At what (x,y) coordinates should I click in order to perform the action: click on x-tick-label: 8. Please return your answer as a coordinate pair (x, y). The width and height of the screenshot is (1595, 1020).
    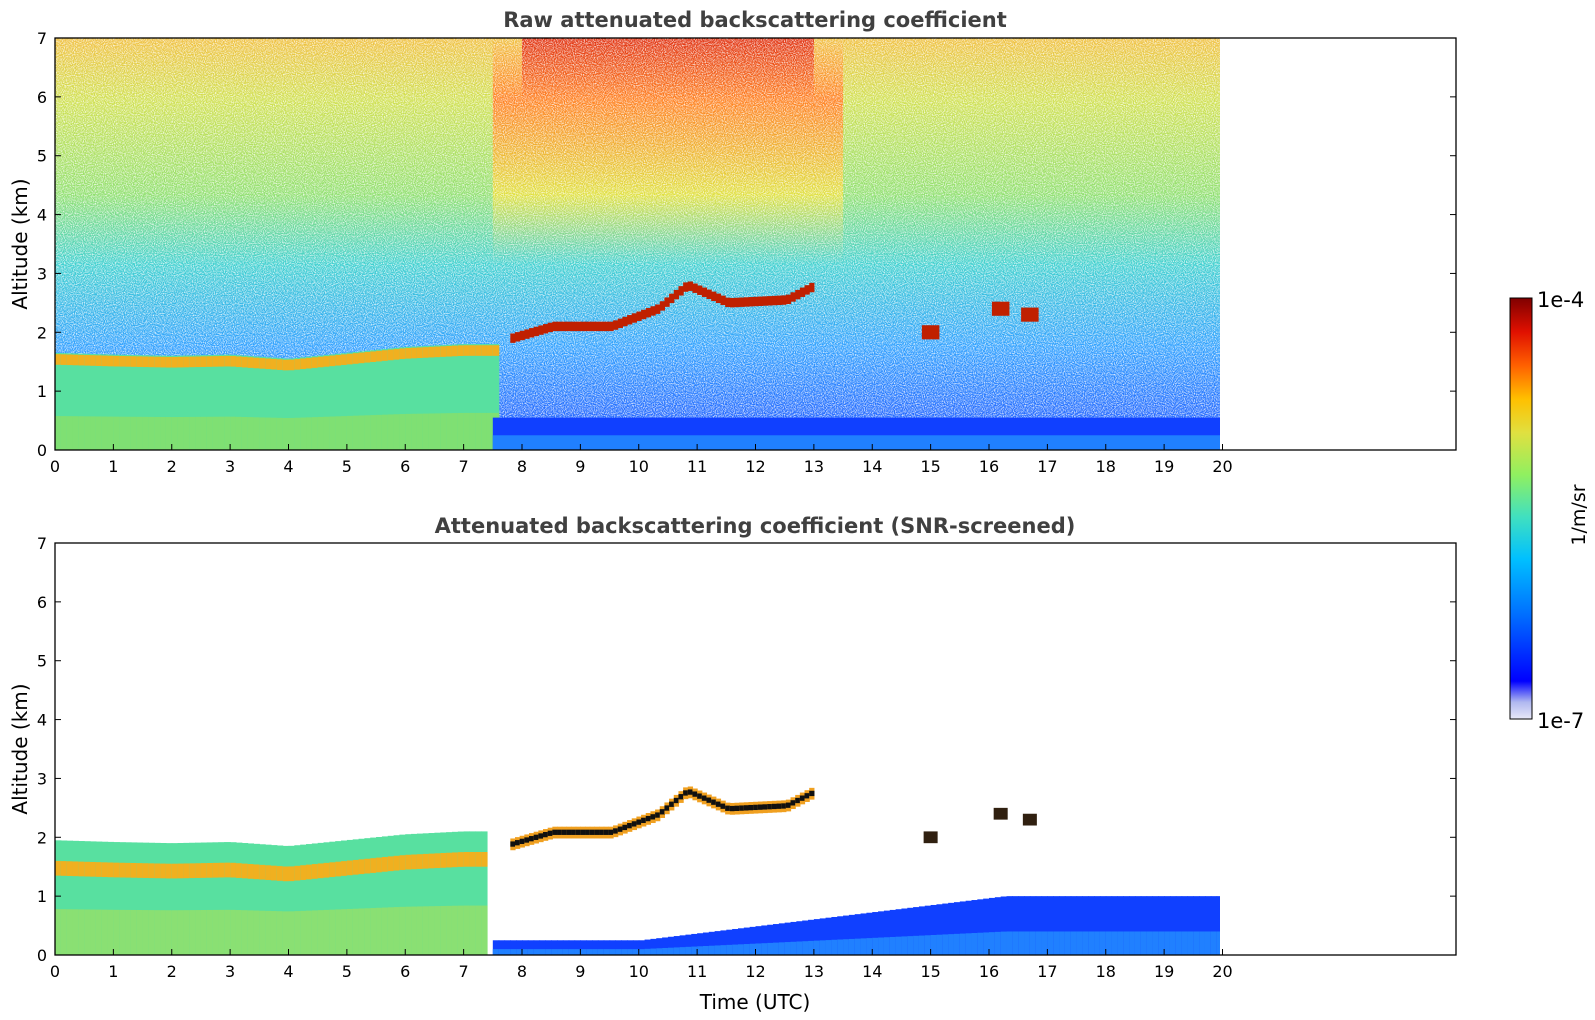
    Looking at the image, I should click on (522, 971).